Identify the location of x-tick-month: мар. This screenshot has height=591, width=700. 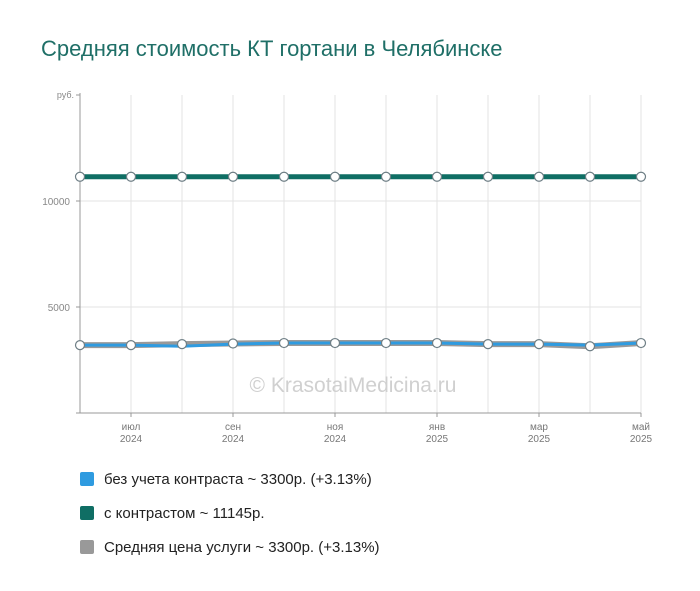
(539, 427).